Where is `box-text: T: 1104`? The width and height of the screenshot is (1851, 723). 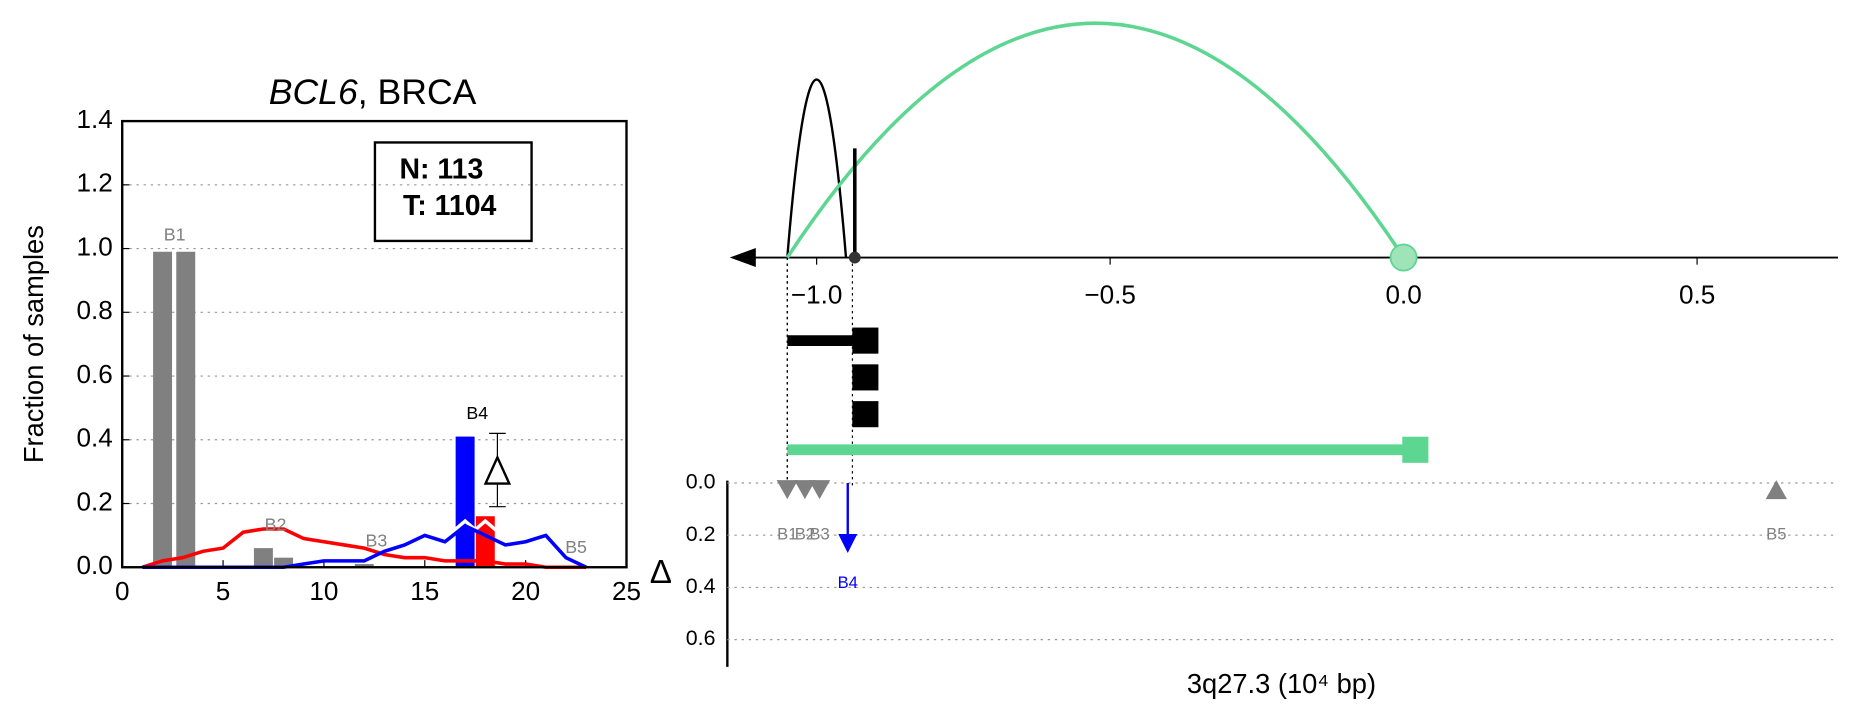 box-text: T: 1104 is located at coordinates (450, 206).